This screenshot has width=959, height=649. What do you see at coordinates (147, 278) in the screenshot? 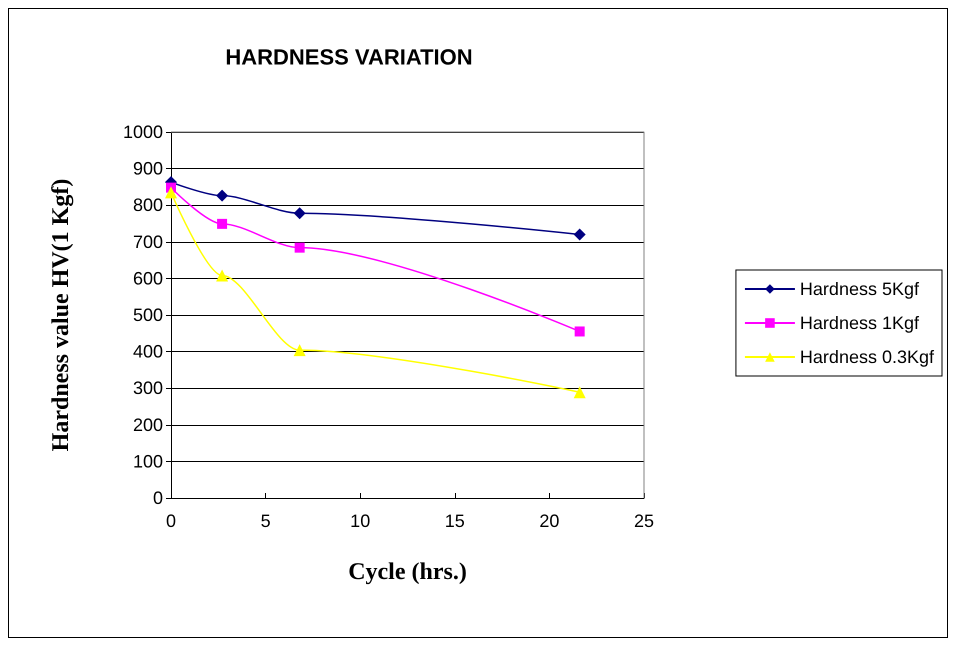
I see `y-tick-label: 600` at bounding box center [147, 278].